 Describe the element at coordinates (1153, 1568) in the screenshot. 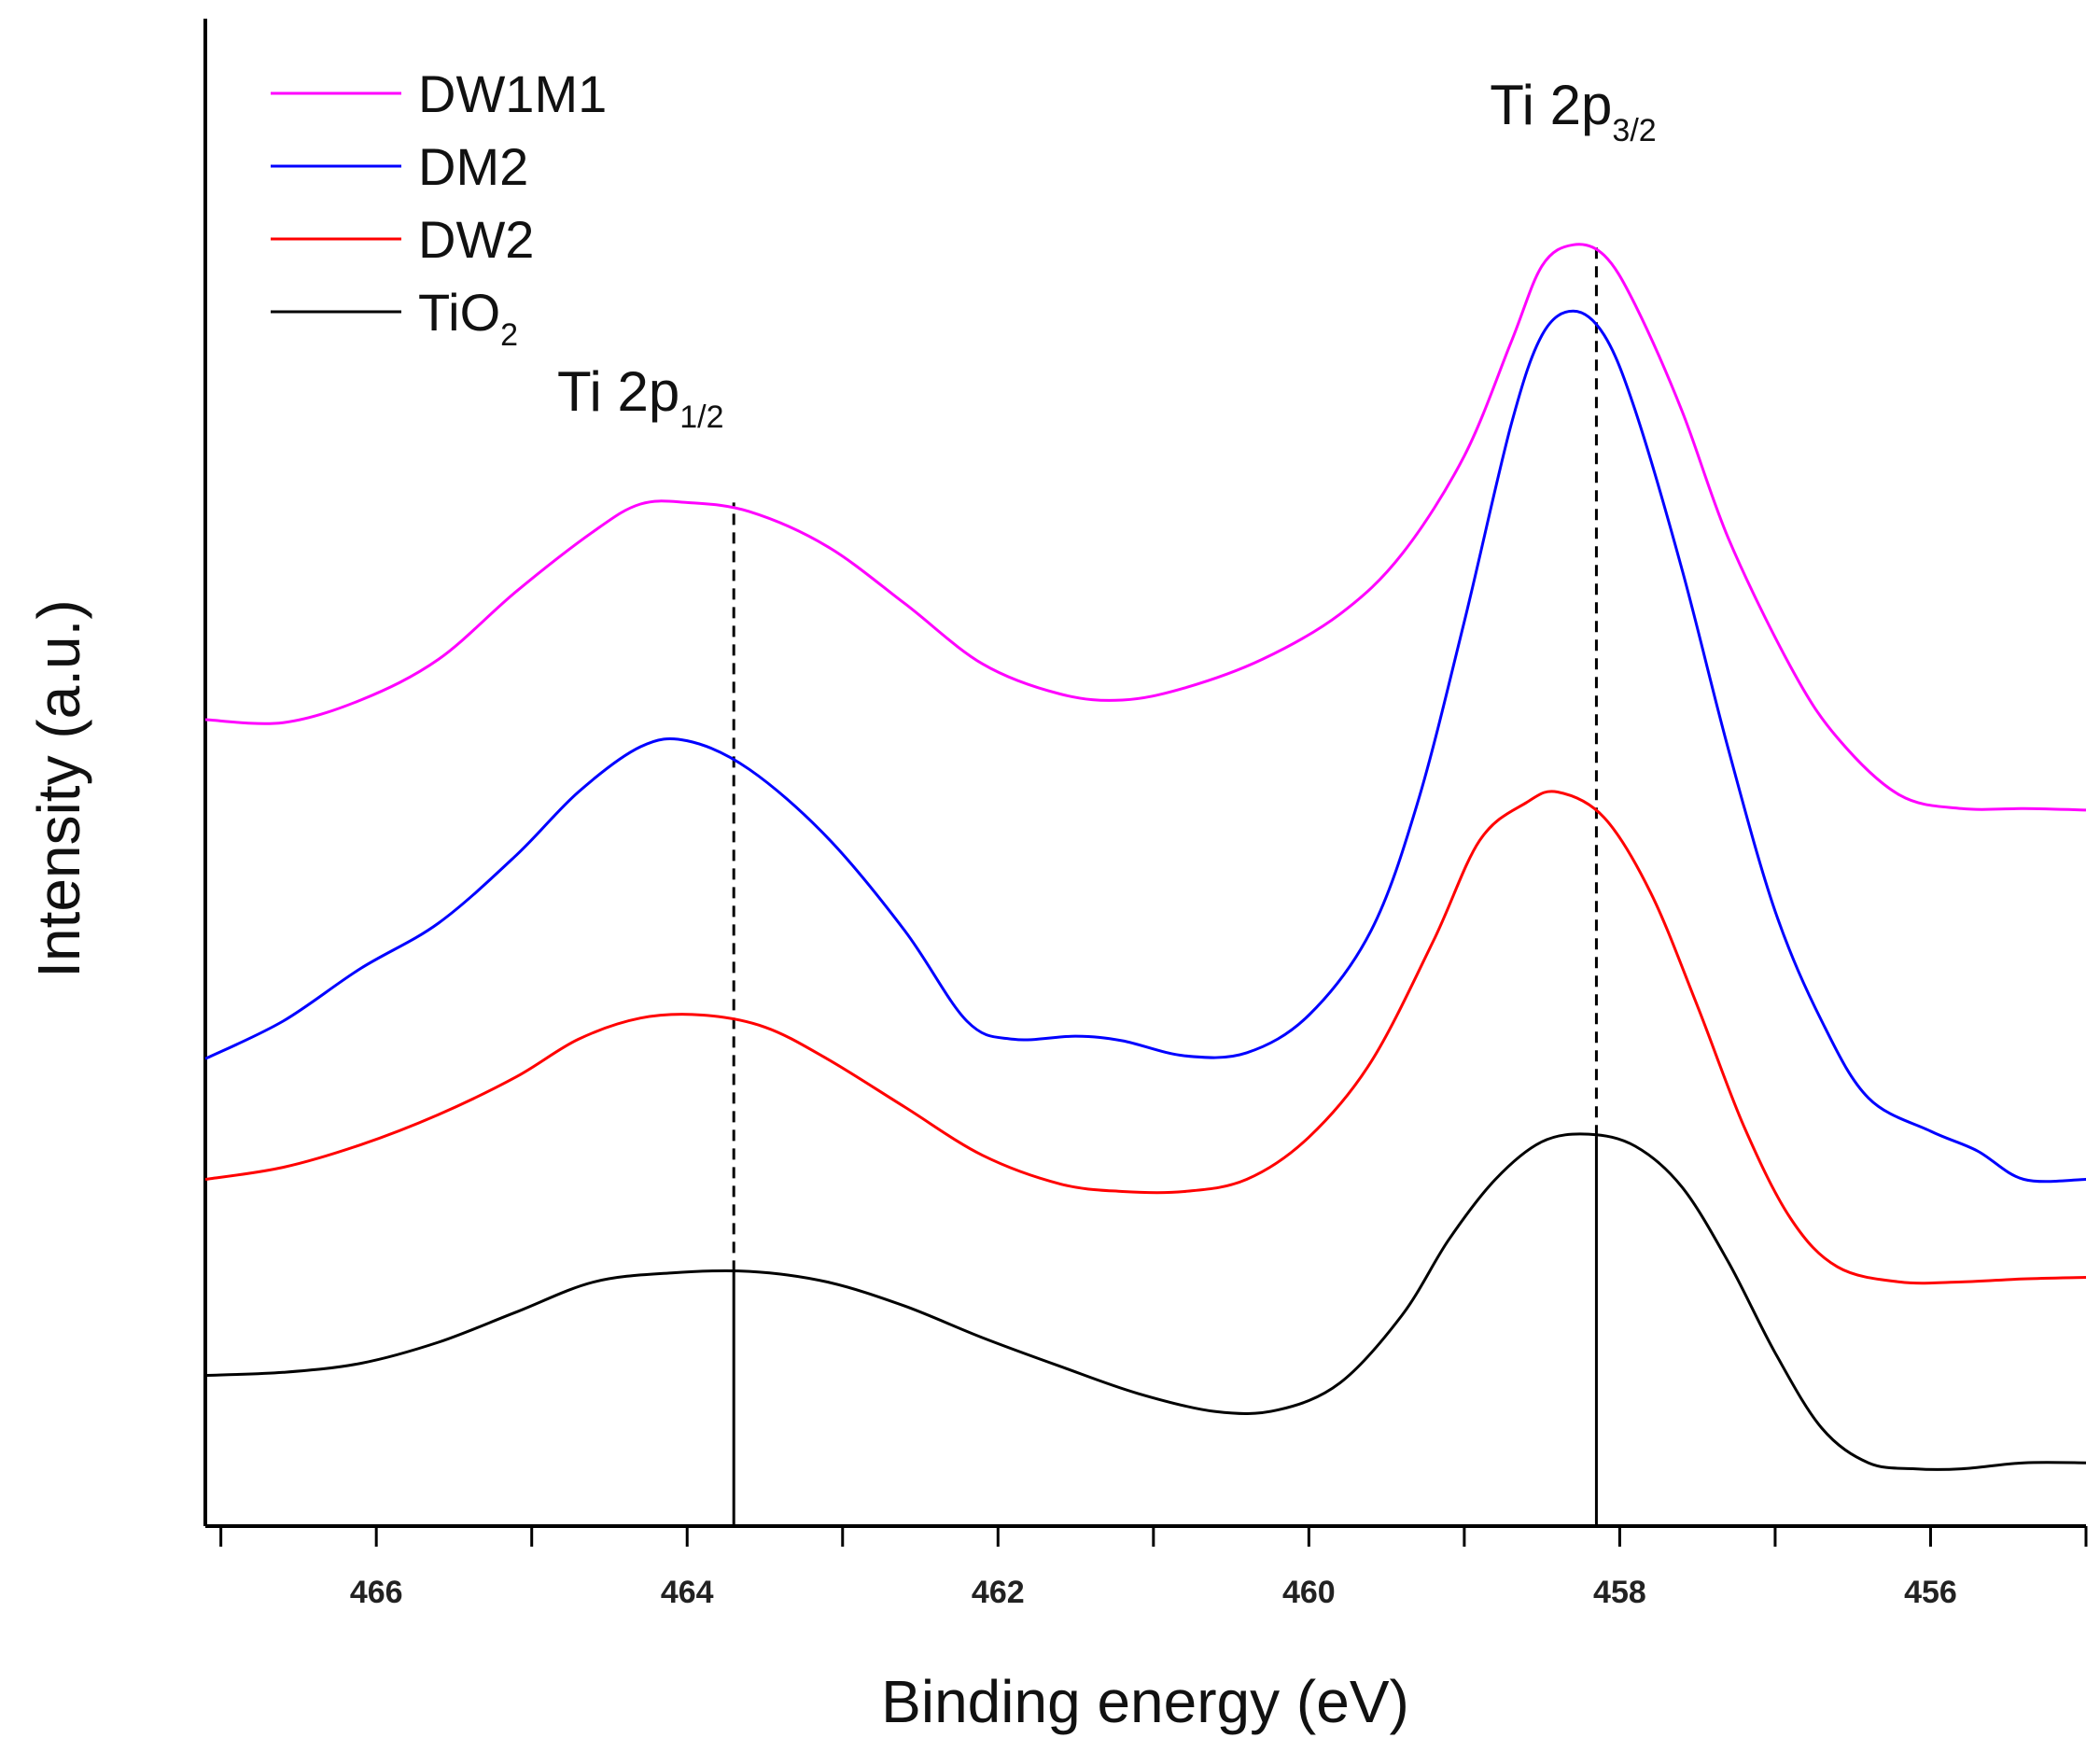

I see `x-axis-ticks: 466 464 462 460 458 456` at that location.